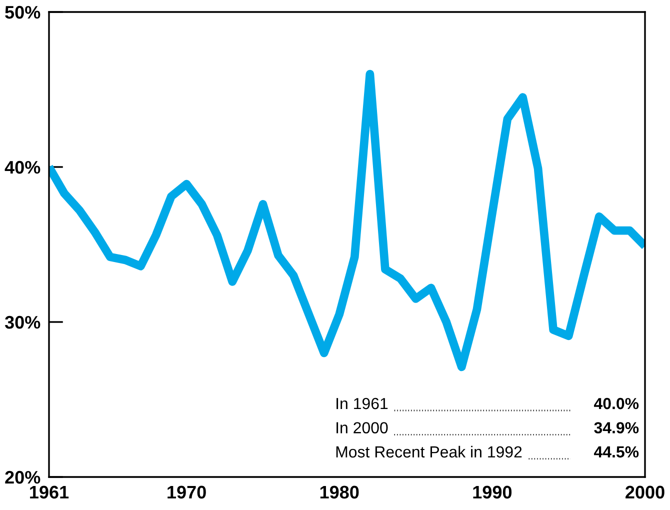  What do you see at coordinates (616, 428) in the screenshot?
I see `annotation: 34.9%` at bounding box center [616, 428].